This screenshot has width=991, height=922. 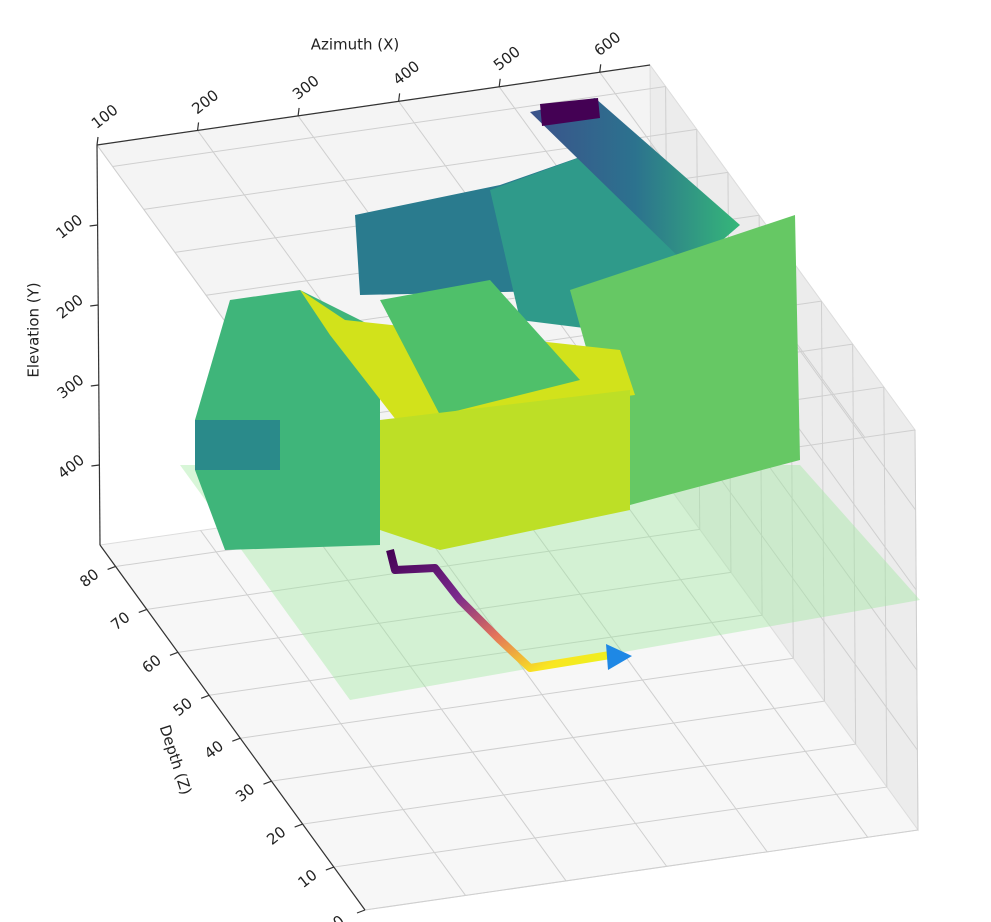 I want to click on left-step, so click(x=237, y=445).